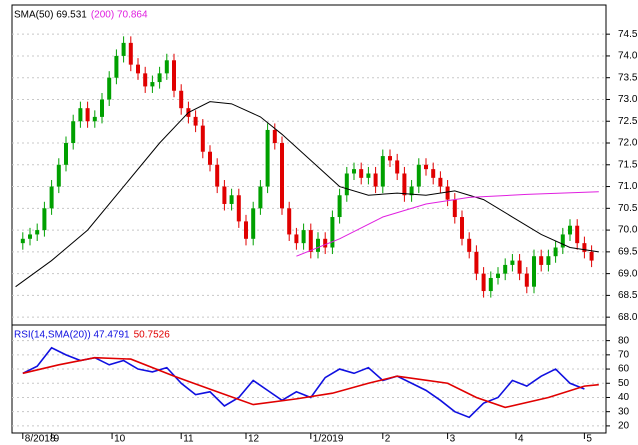  I want to click on y-tick-label: 73.5, so click(628, 77).